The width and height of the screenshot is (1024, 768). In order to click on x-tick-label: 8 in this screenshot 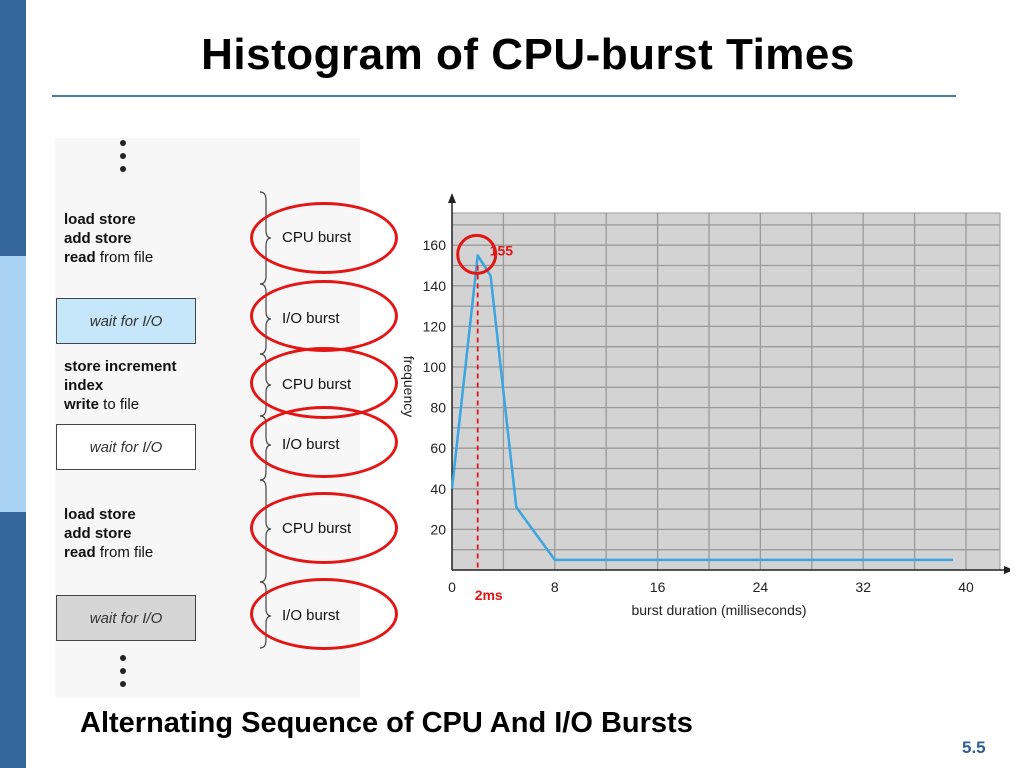, I will do `click(555, 587)`.